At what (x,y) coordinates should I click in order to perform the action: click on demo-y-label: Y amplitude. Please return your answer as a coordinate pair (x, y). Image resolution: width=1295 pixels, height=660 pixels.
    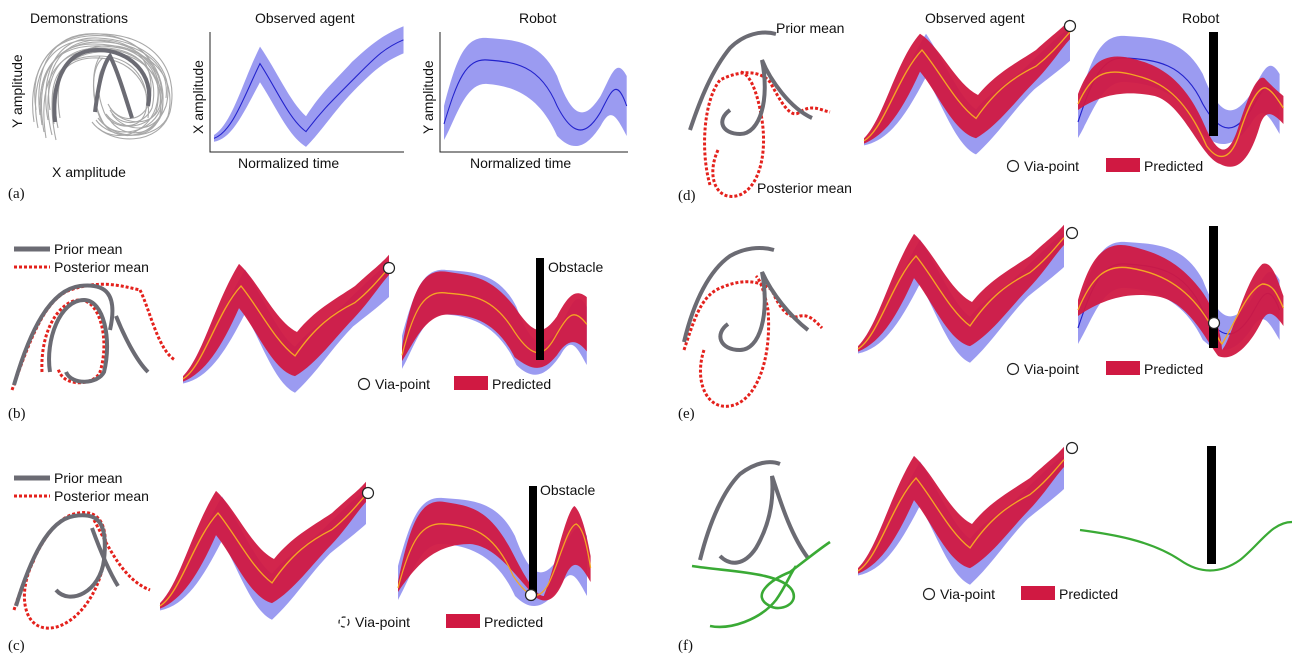
    Looking at the image, I should click on (17, 91).